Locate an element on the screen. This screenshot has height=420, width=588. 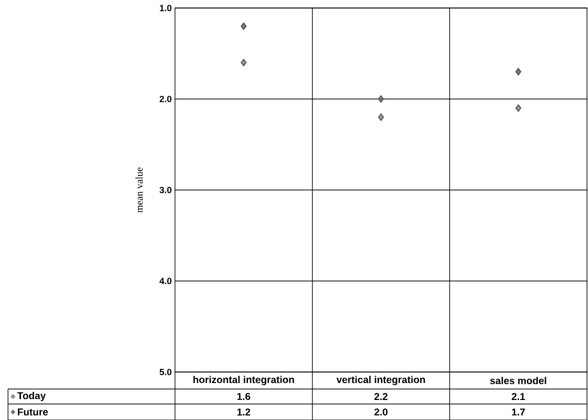
data-label: 1.2 is located at coordinates (243, 412).